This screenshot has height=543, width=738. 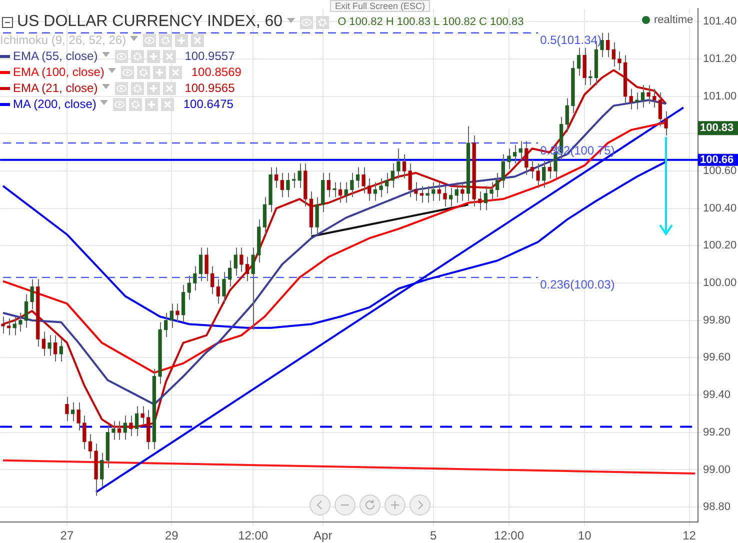 What do you see at coordinates (509, 535) in the screenshot?
I see `x-tick-label: 12:00` at bounding box center [509, 535].